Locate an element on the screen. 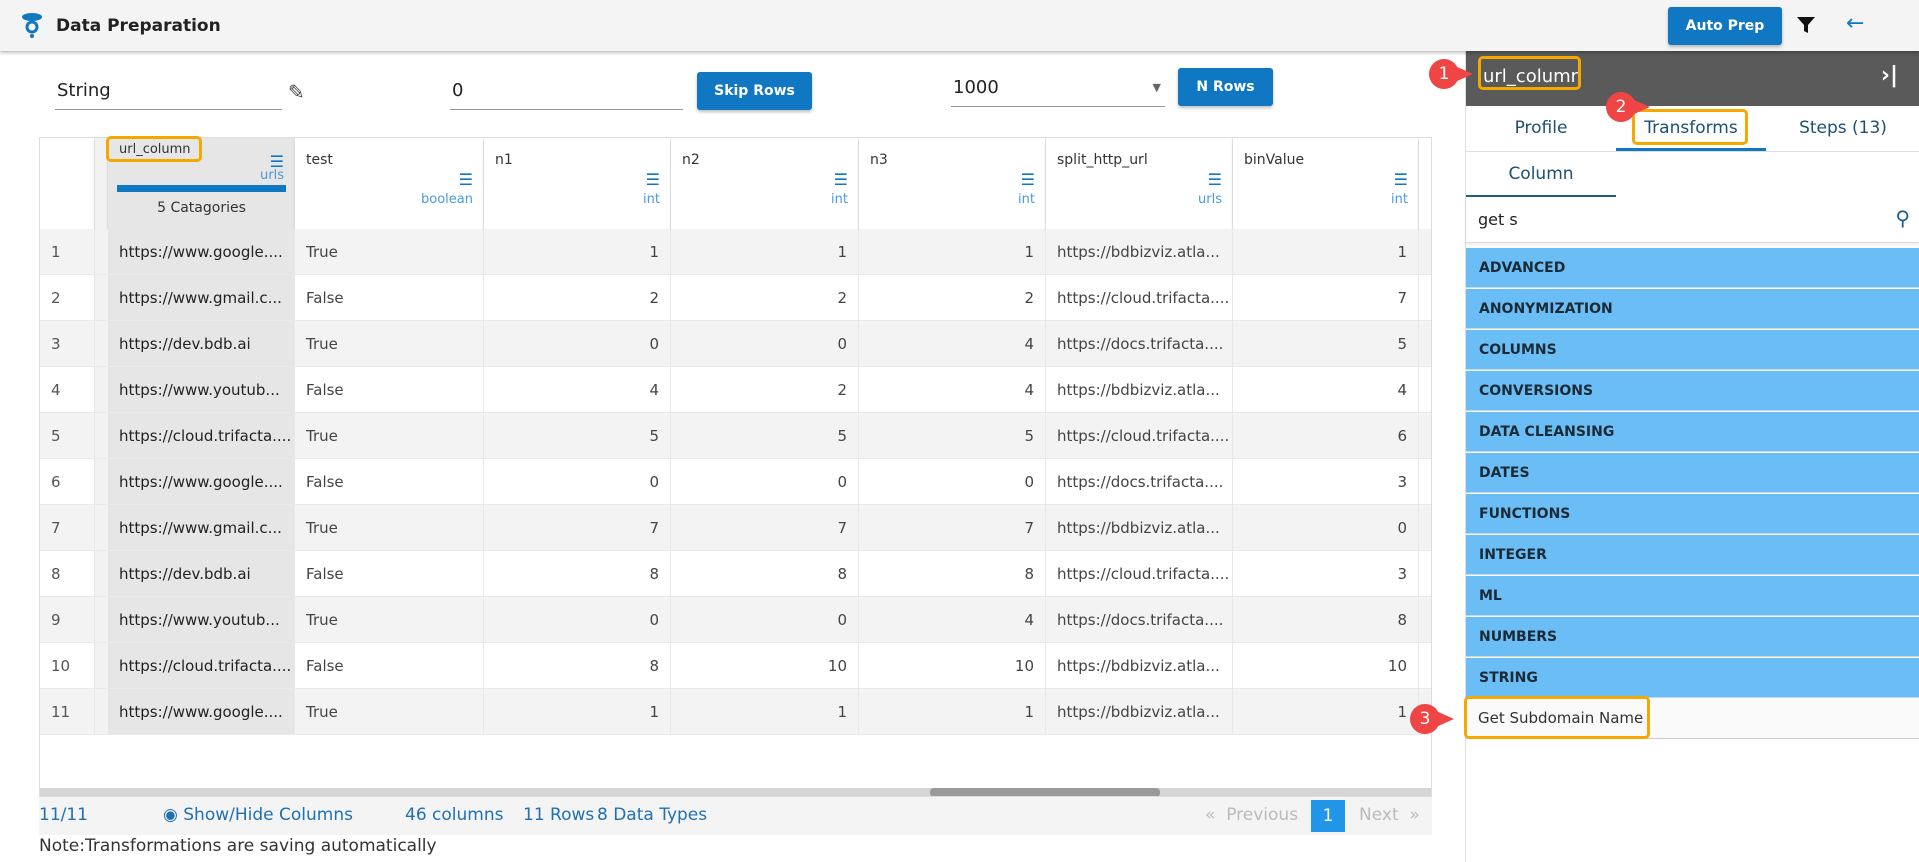 The image size is (1919, 862). column-header-n1: n1 ☰ int is located at coordinates (577, 183).